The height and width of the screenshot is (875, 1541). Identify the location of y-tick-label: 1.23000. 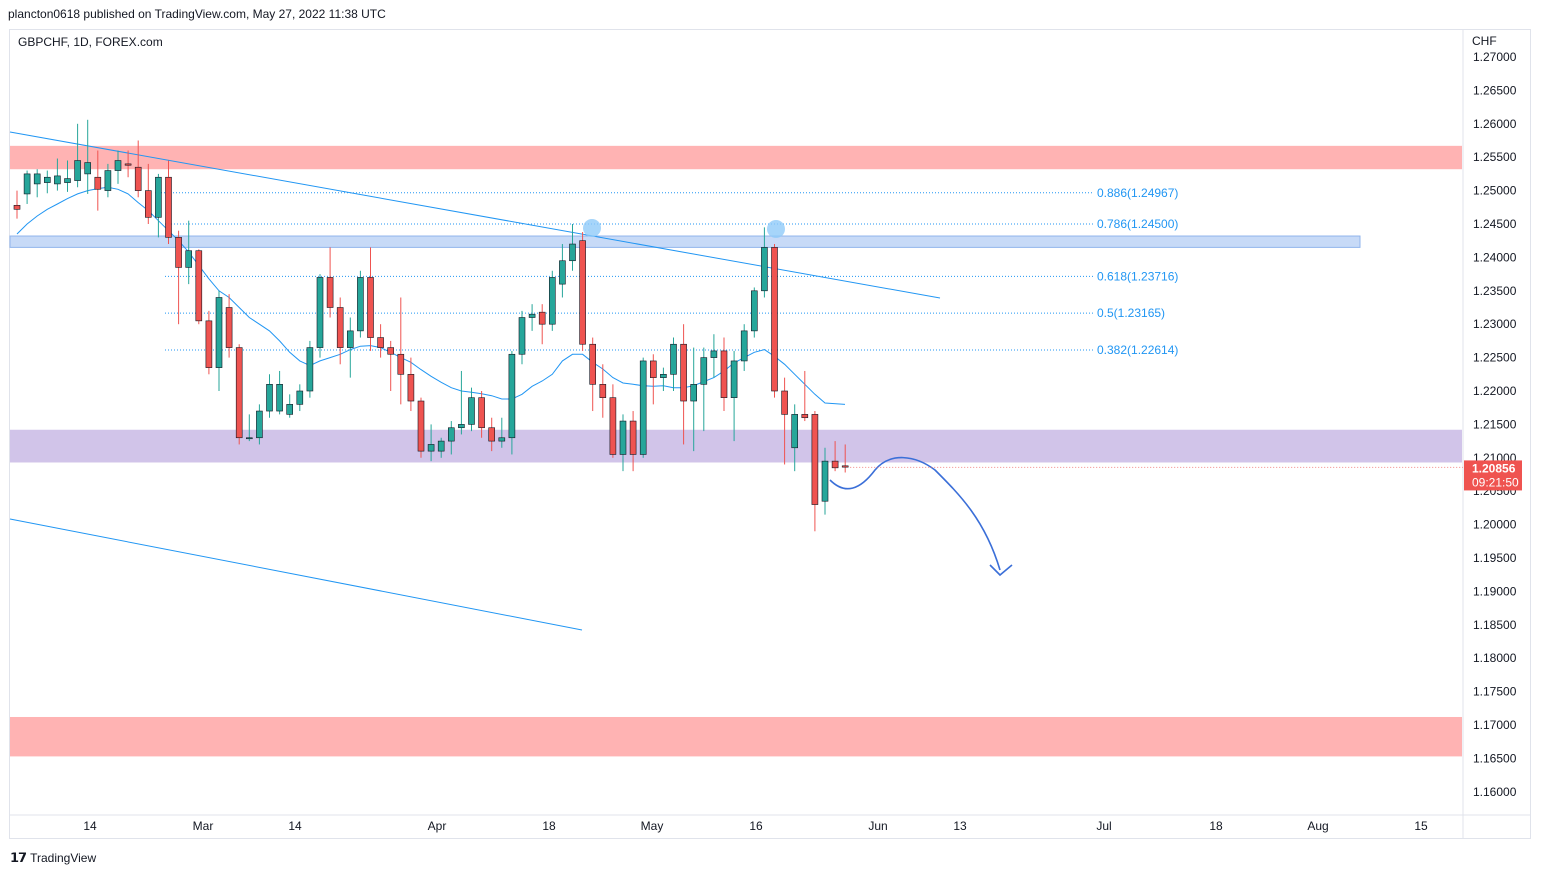
(1495, 324).